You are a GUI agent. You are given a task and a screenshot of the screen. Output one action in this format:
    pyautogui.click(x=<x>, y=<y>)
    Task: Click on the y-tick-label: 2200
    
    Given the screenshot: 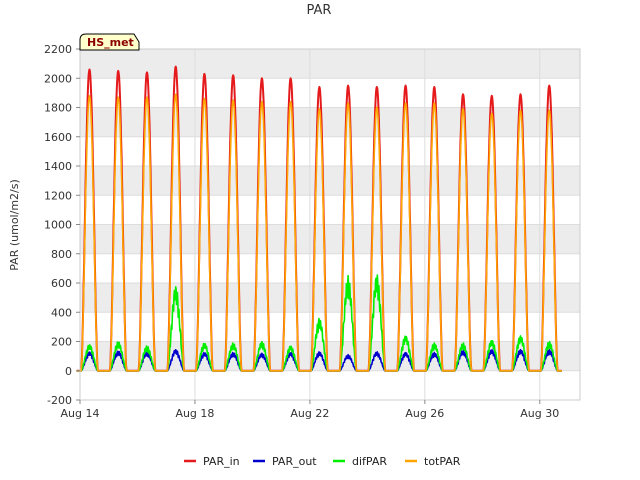 What is the action you would take?
    pyautogui.click(x=58, y=49)
    